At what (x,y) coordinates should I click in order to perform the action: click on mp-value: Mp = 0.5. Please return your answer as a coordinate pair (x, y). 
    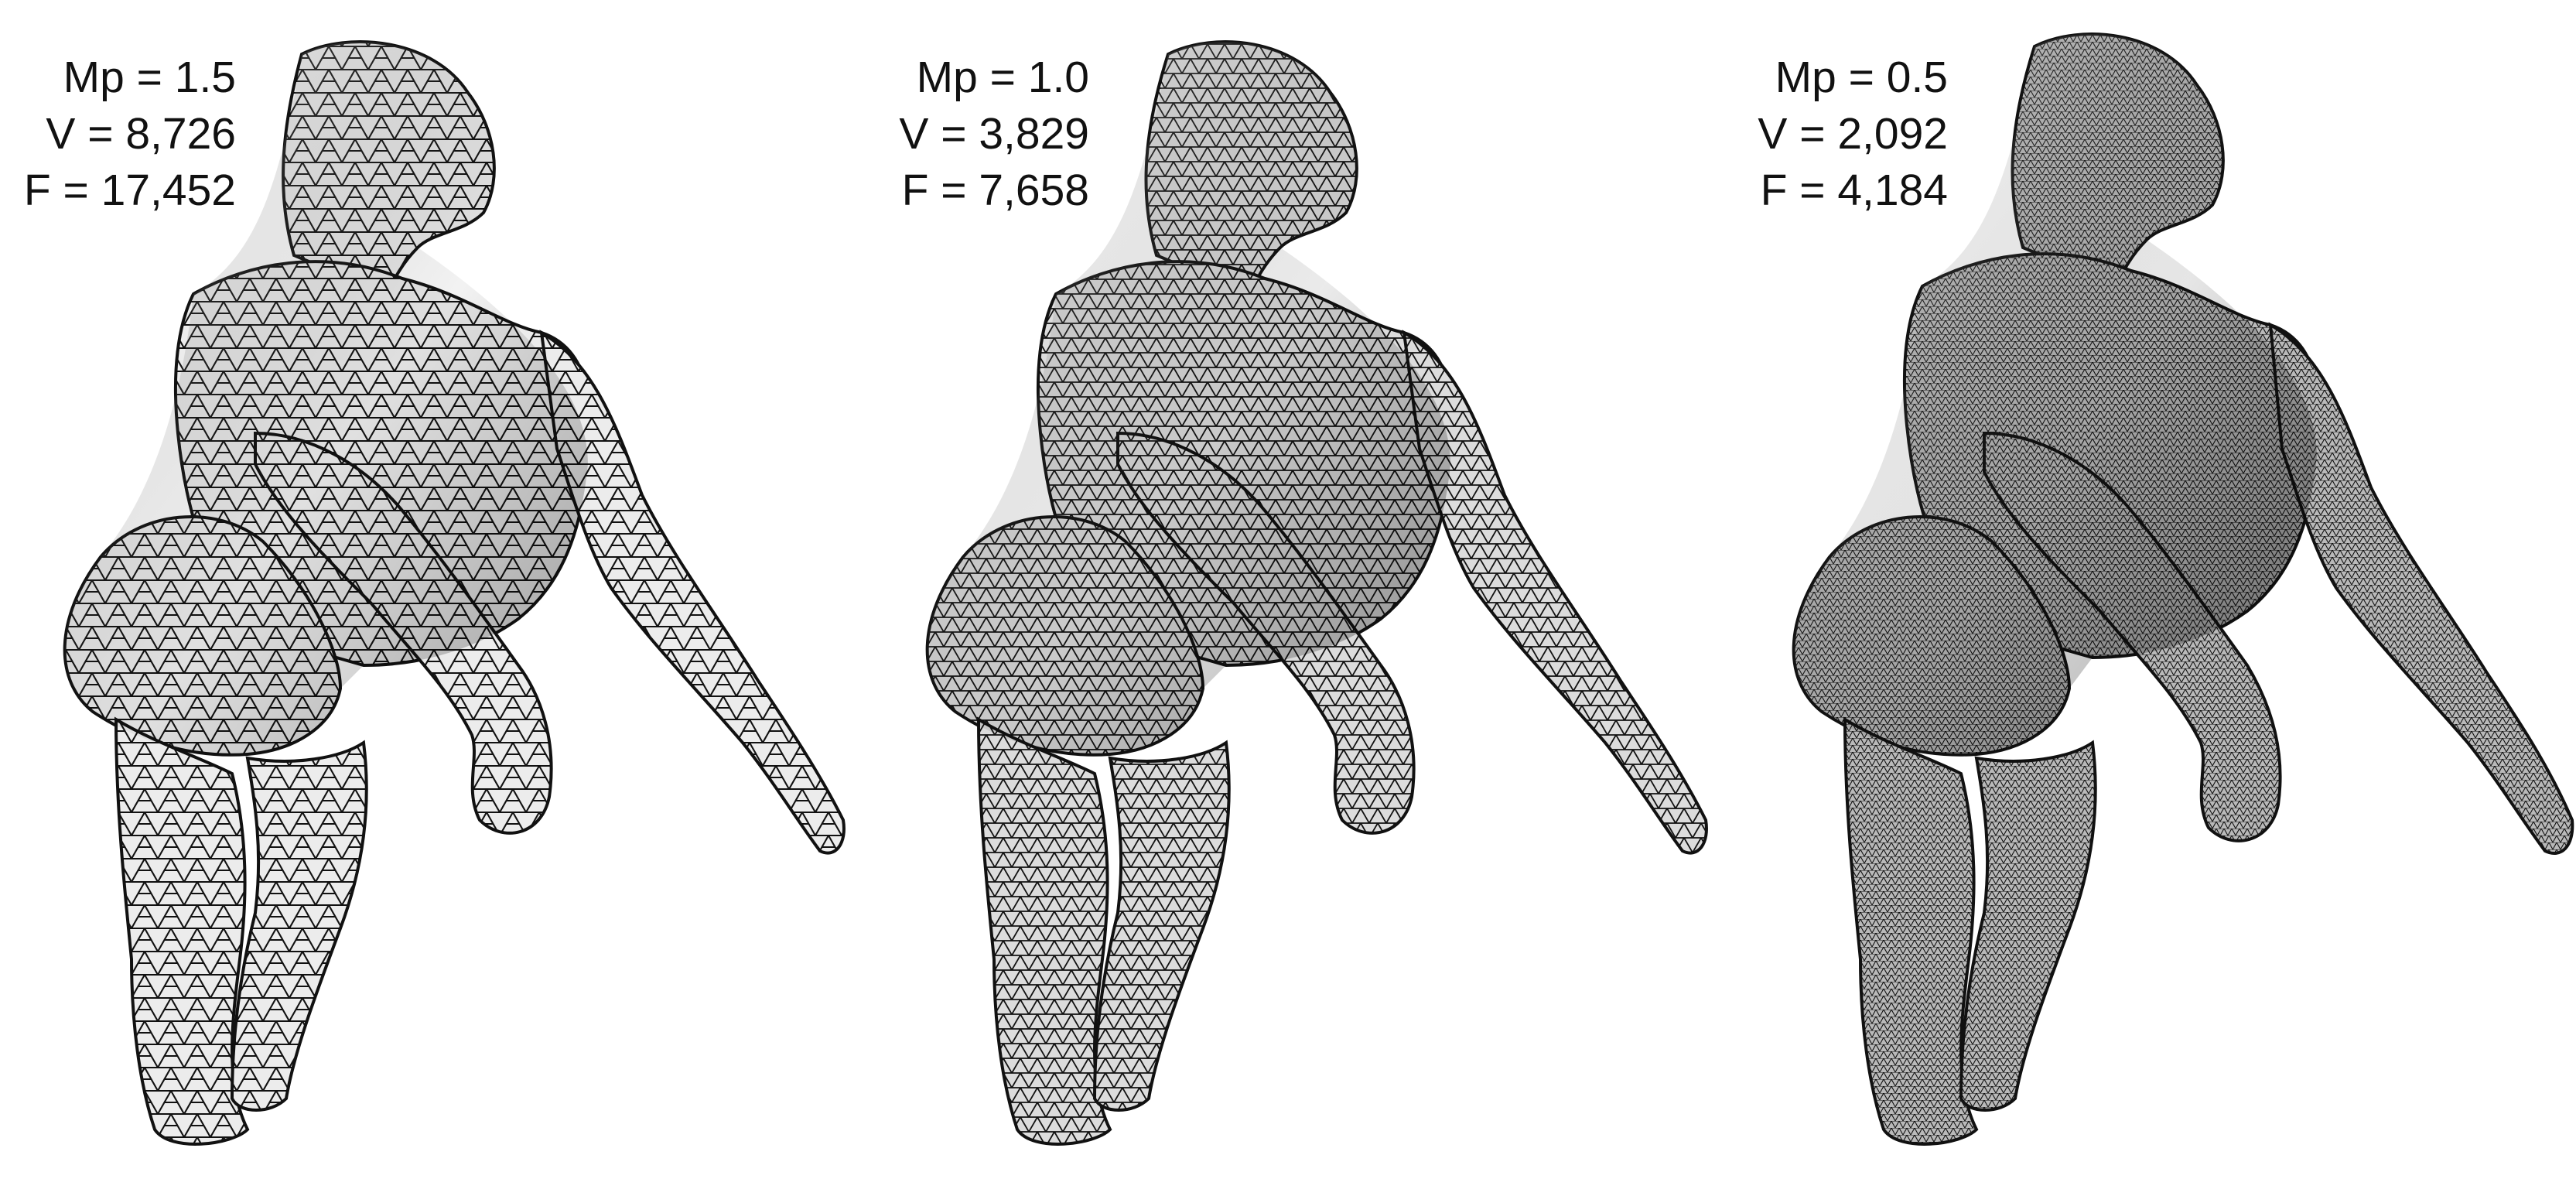
    Looking at the image, I should click on (1861, 77).